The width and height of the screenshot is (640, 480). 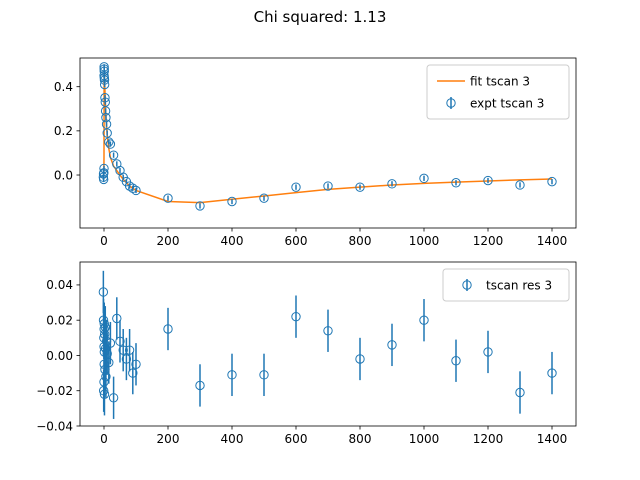 I want to click on y-tick-label: 0.0, so click(x=63, y=175).